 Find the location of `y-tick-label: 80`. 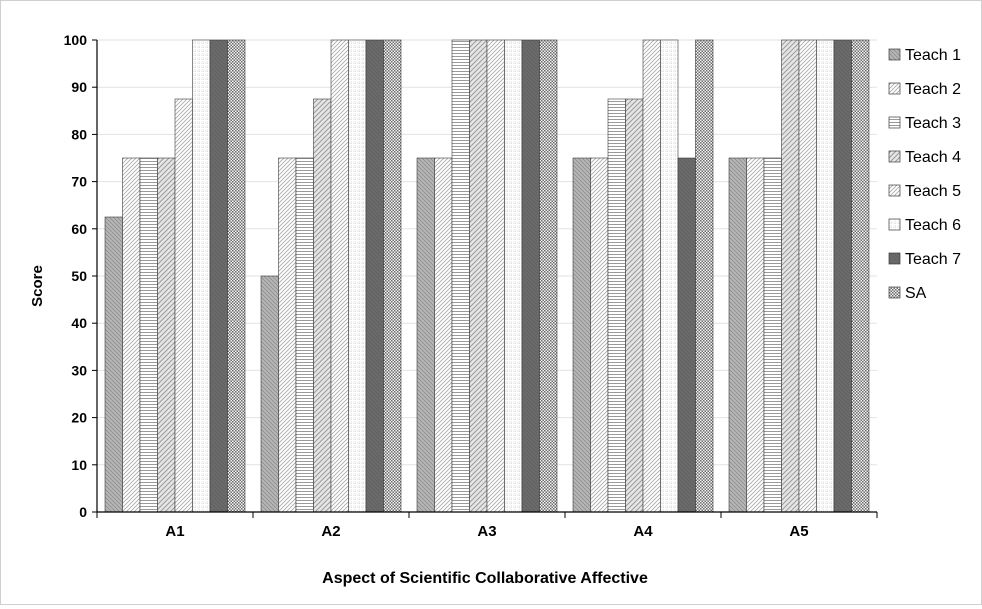

y-tick-label: 80 is located at coordinates (79, 134).